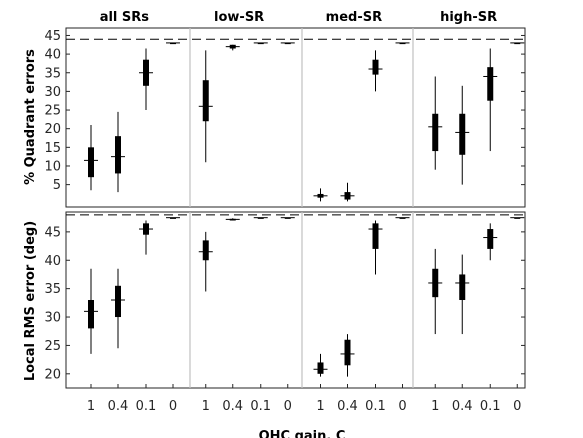  What do you see at coordinates (354, 17) in the screenshot?
I see `group-title: med-SR` at bounding box center [354, 17].